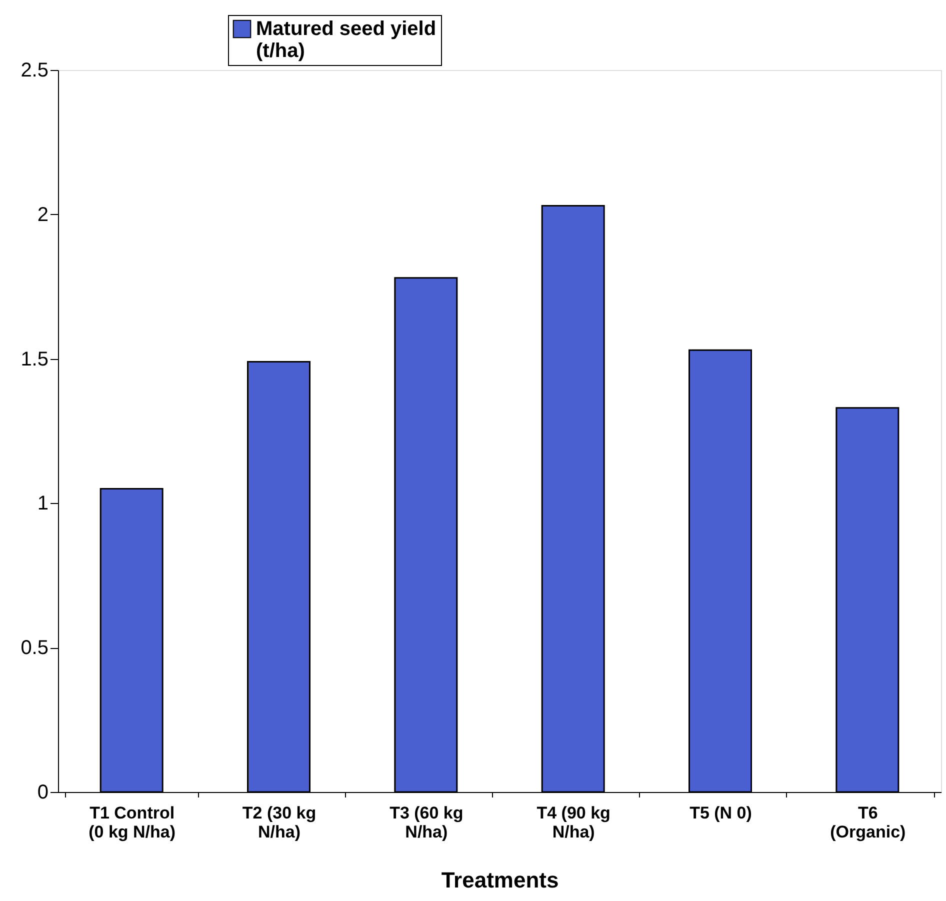 The width and height of the screenshot is (946, 901). Describe the element at coordinates (132, 823) in the screenshot. I see `x-tick-label: T1 Control (0 kg N/ha)` at that location.